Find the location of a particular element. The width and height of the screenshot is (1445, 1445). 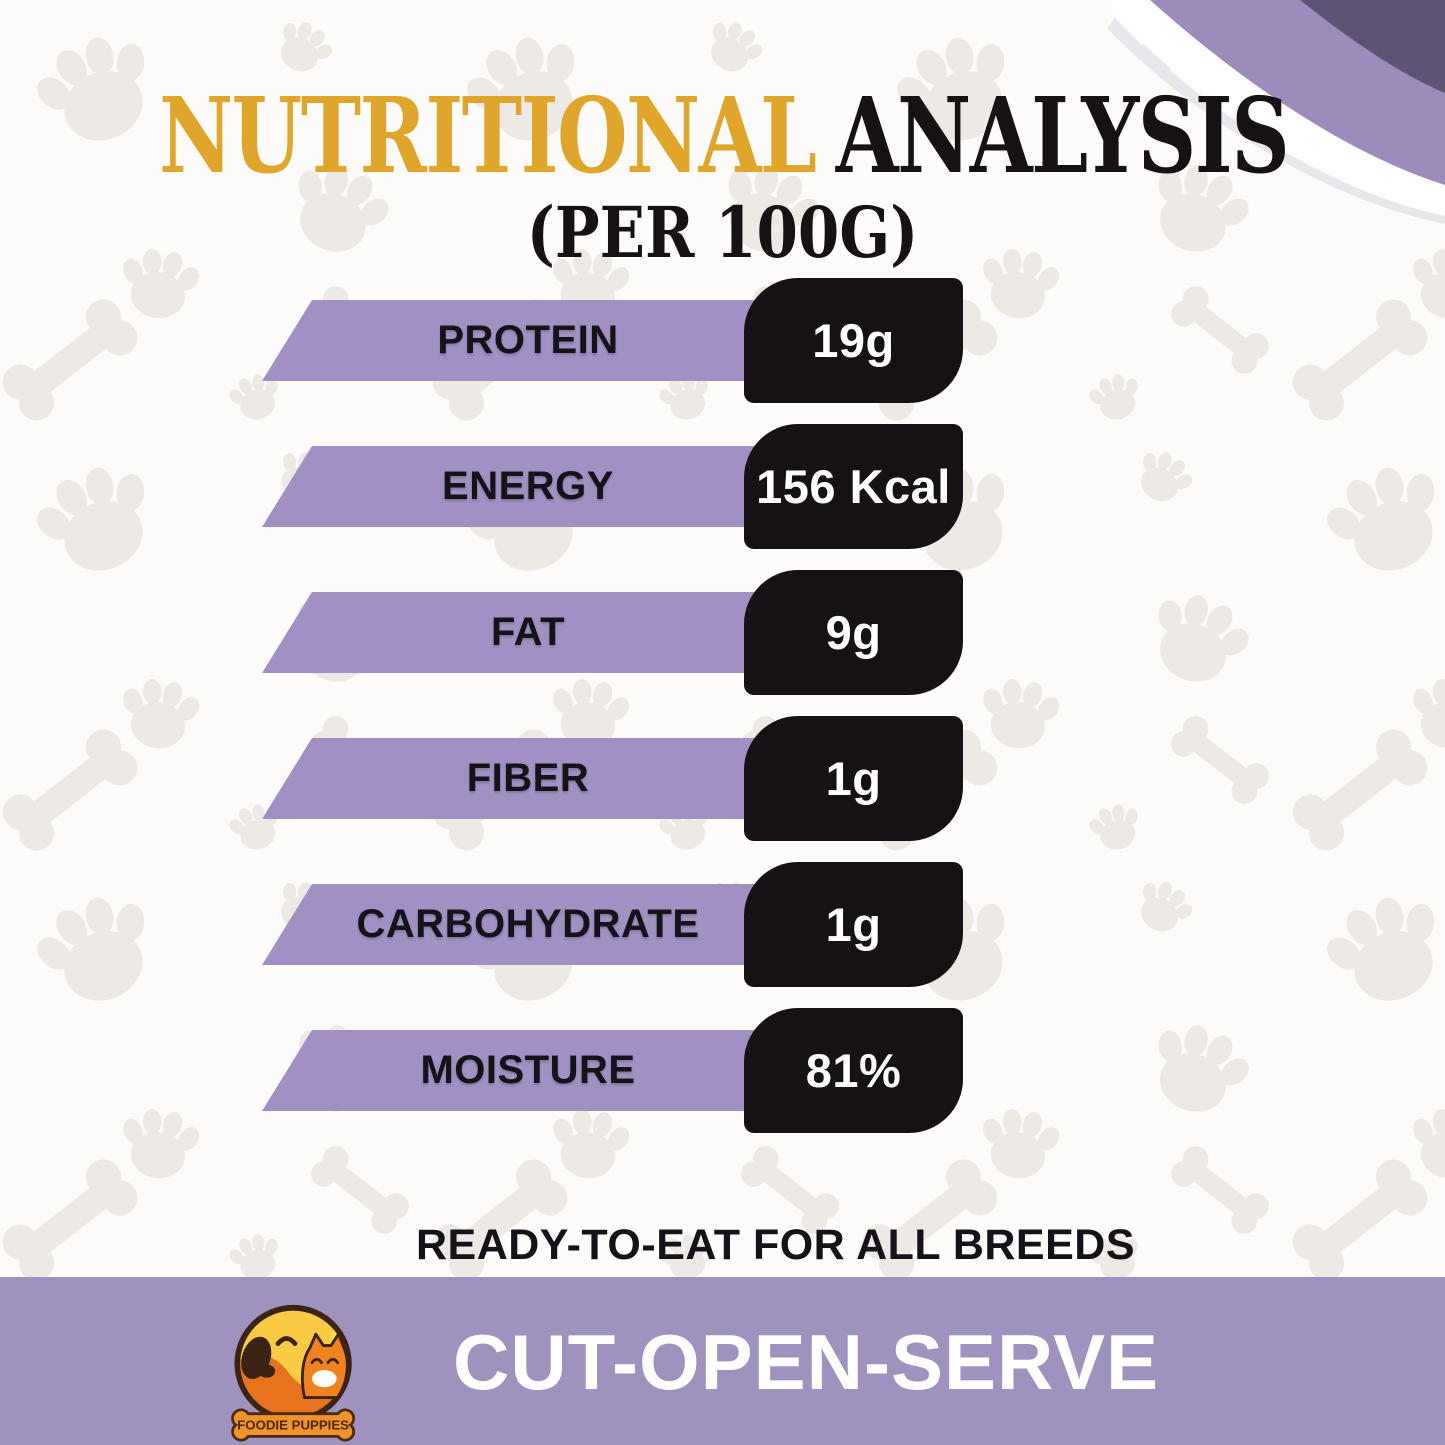

nutrition-row-carbohydrate: CARBOHYDRATE 1g is located at coordinates (722, 924).